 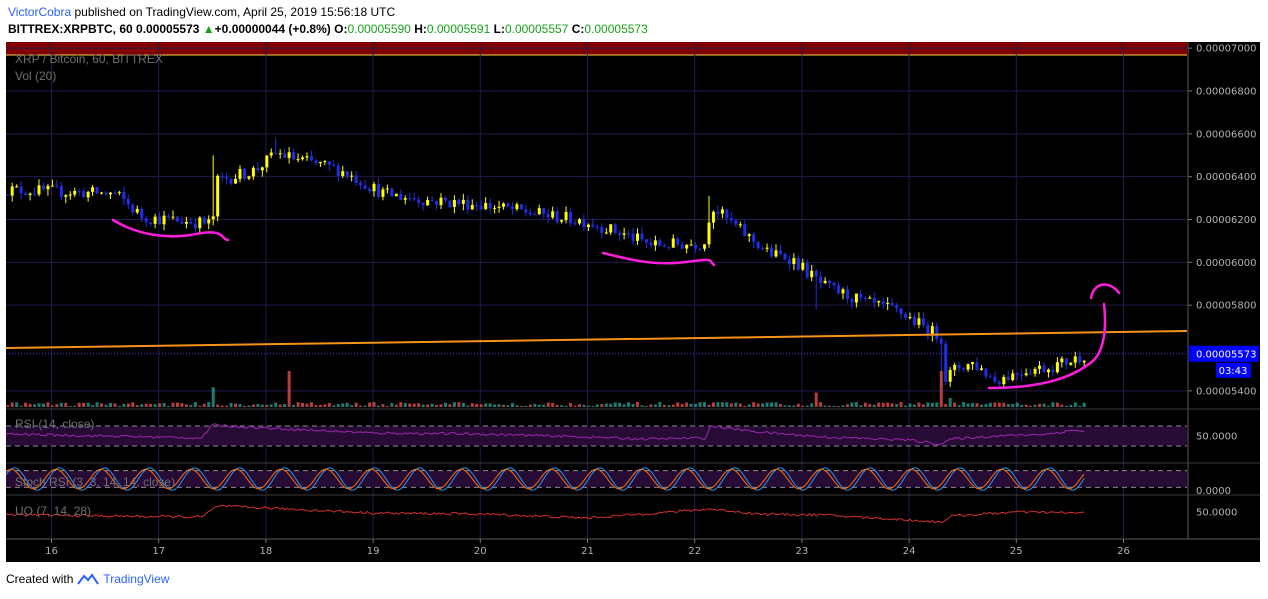 I want to click on tradingview-brand-link: TradingView, so click(x=136, y=579).